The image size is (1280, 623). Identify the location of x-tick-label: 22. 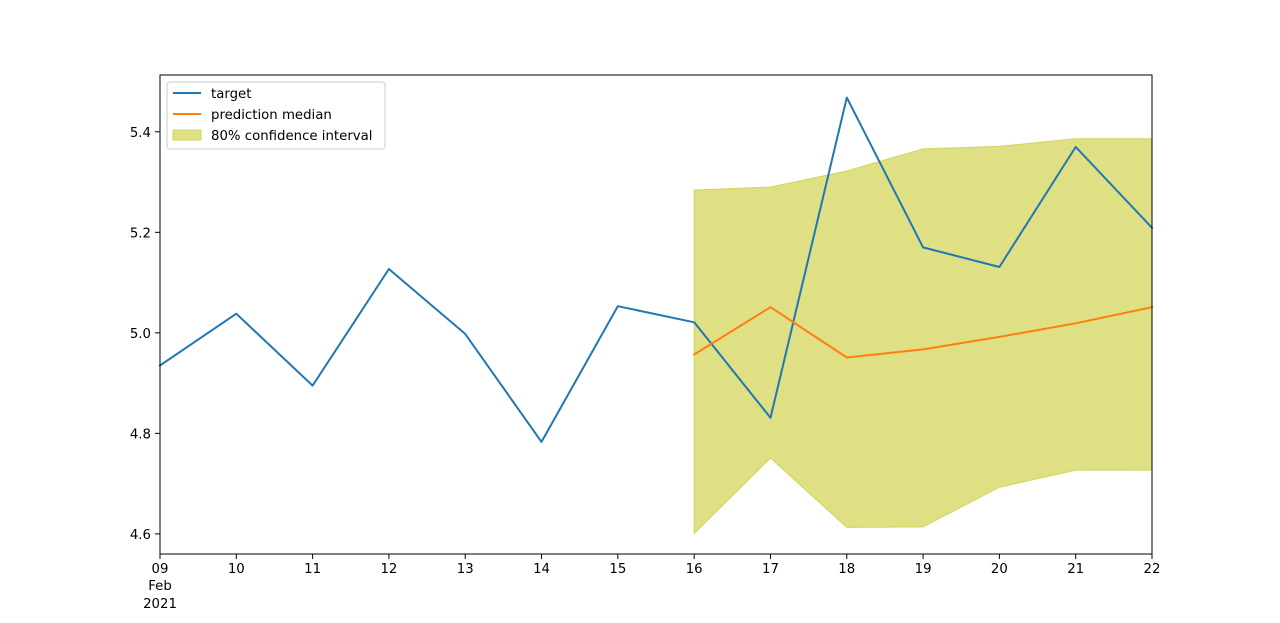
(1152, 569).